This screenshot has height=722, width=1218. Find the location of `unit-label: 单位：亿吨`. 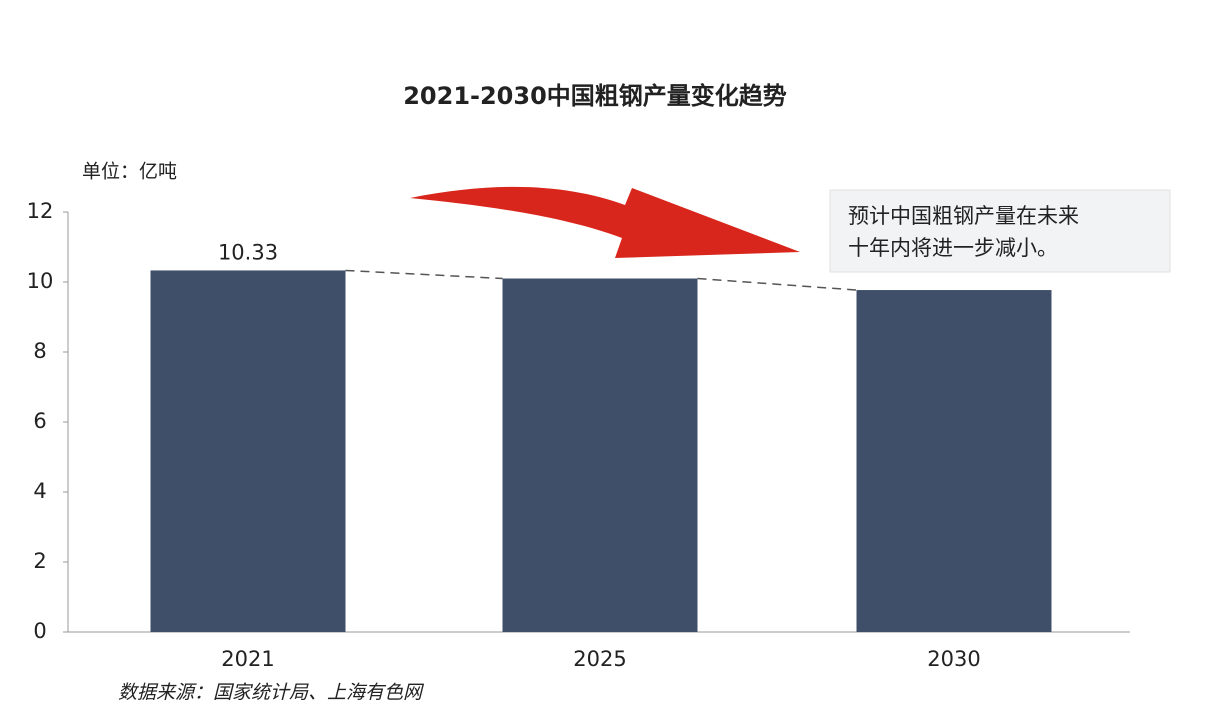

unit-label: 单位：亿吨 is located at coordinates (129, 172).